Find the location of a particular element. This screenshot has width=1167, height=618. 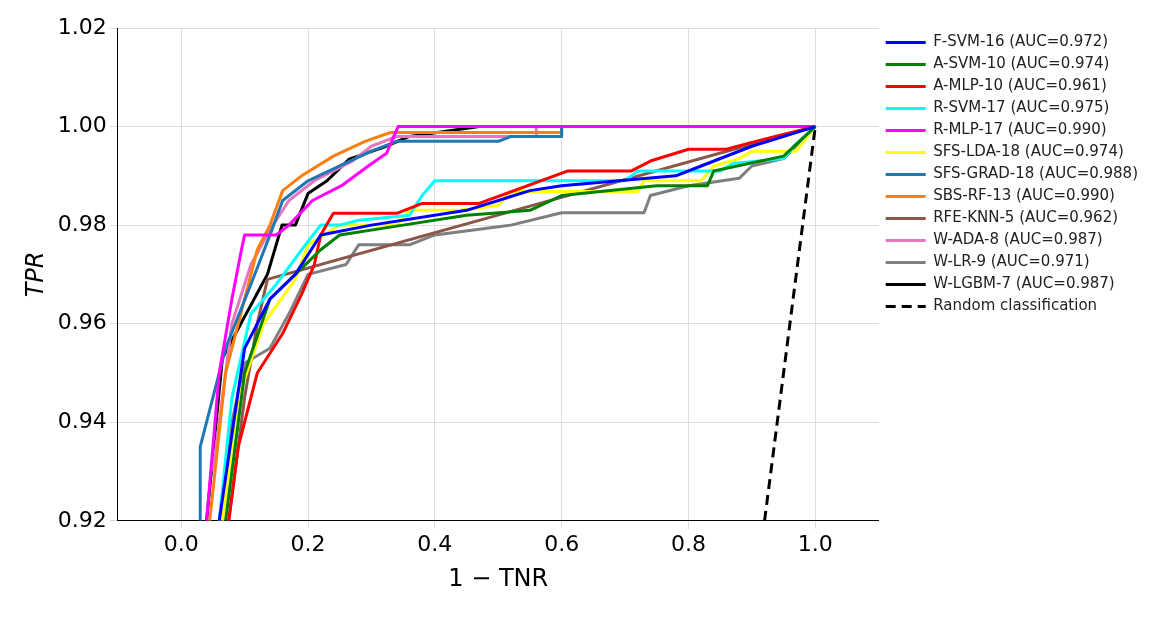

x-tick-label: 0.4 is located at coordinates (435, 543).